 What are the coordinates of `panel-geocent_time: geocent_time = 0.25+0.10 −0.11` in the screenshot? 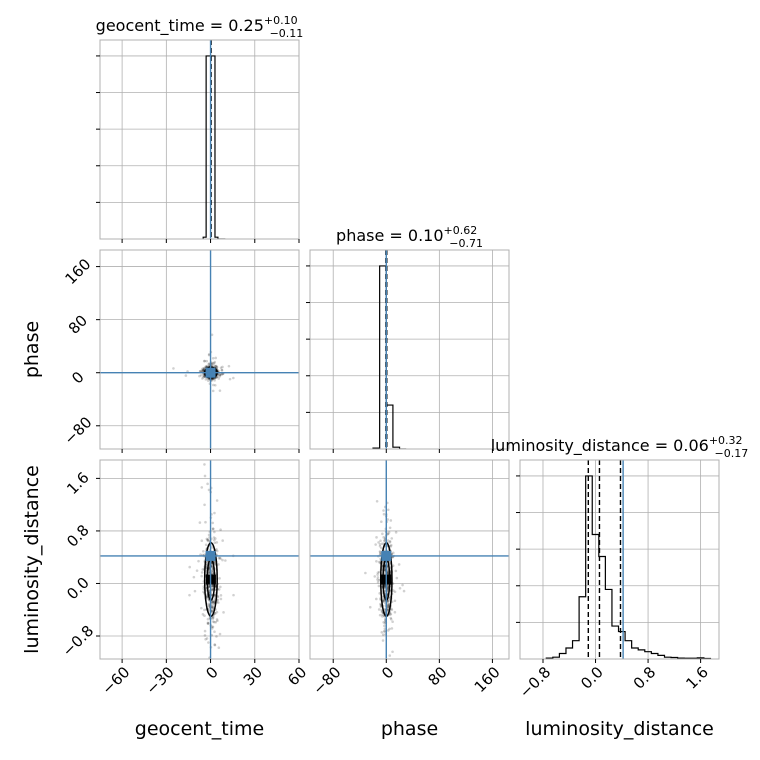 It's located at (199, 128).